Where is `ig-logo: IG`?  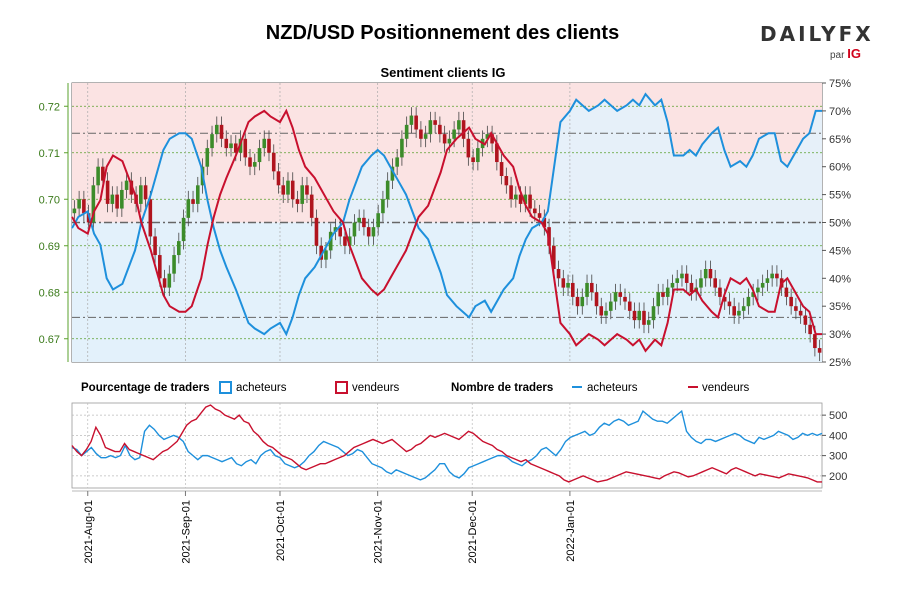 ig-logo: IG is located at coordinates (854, 53).